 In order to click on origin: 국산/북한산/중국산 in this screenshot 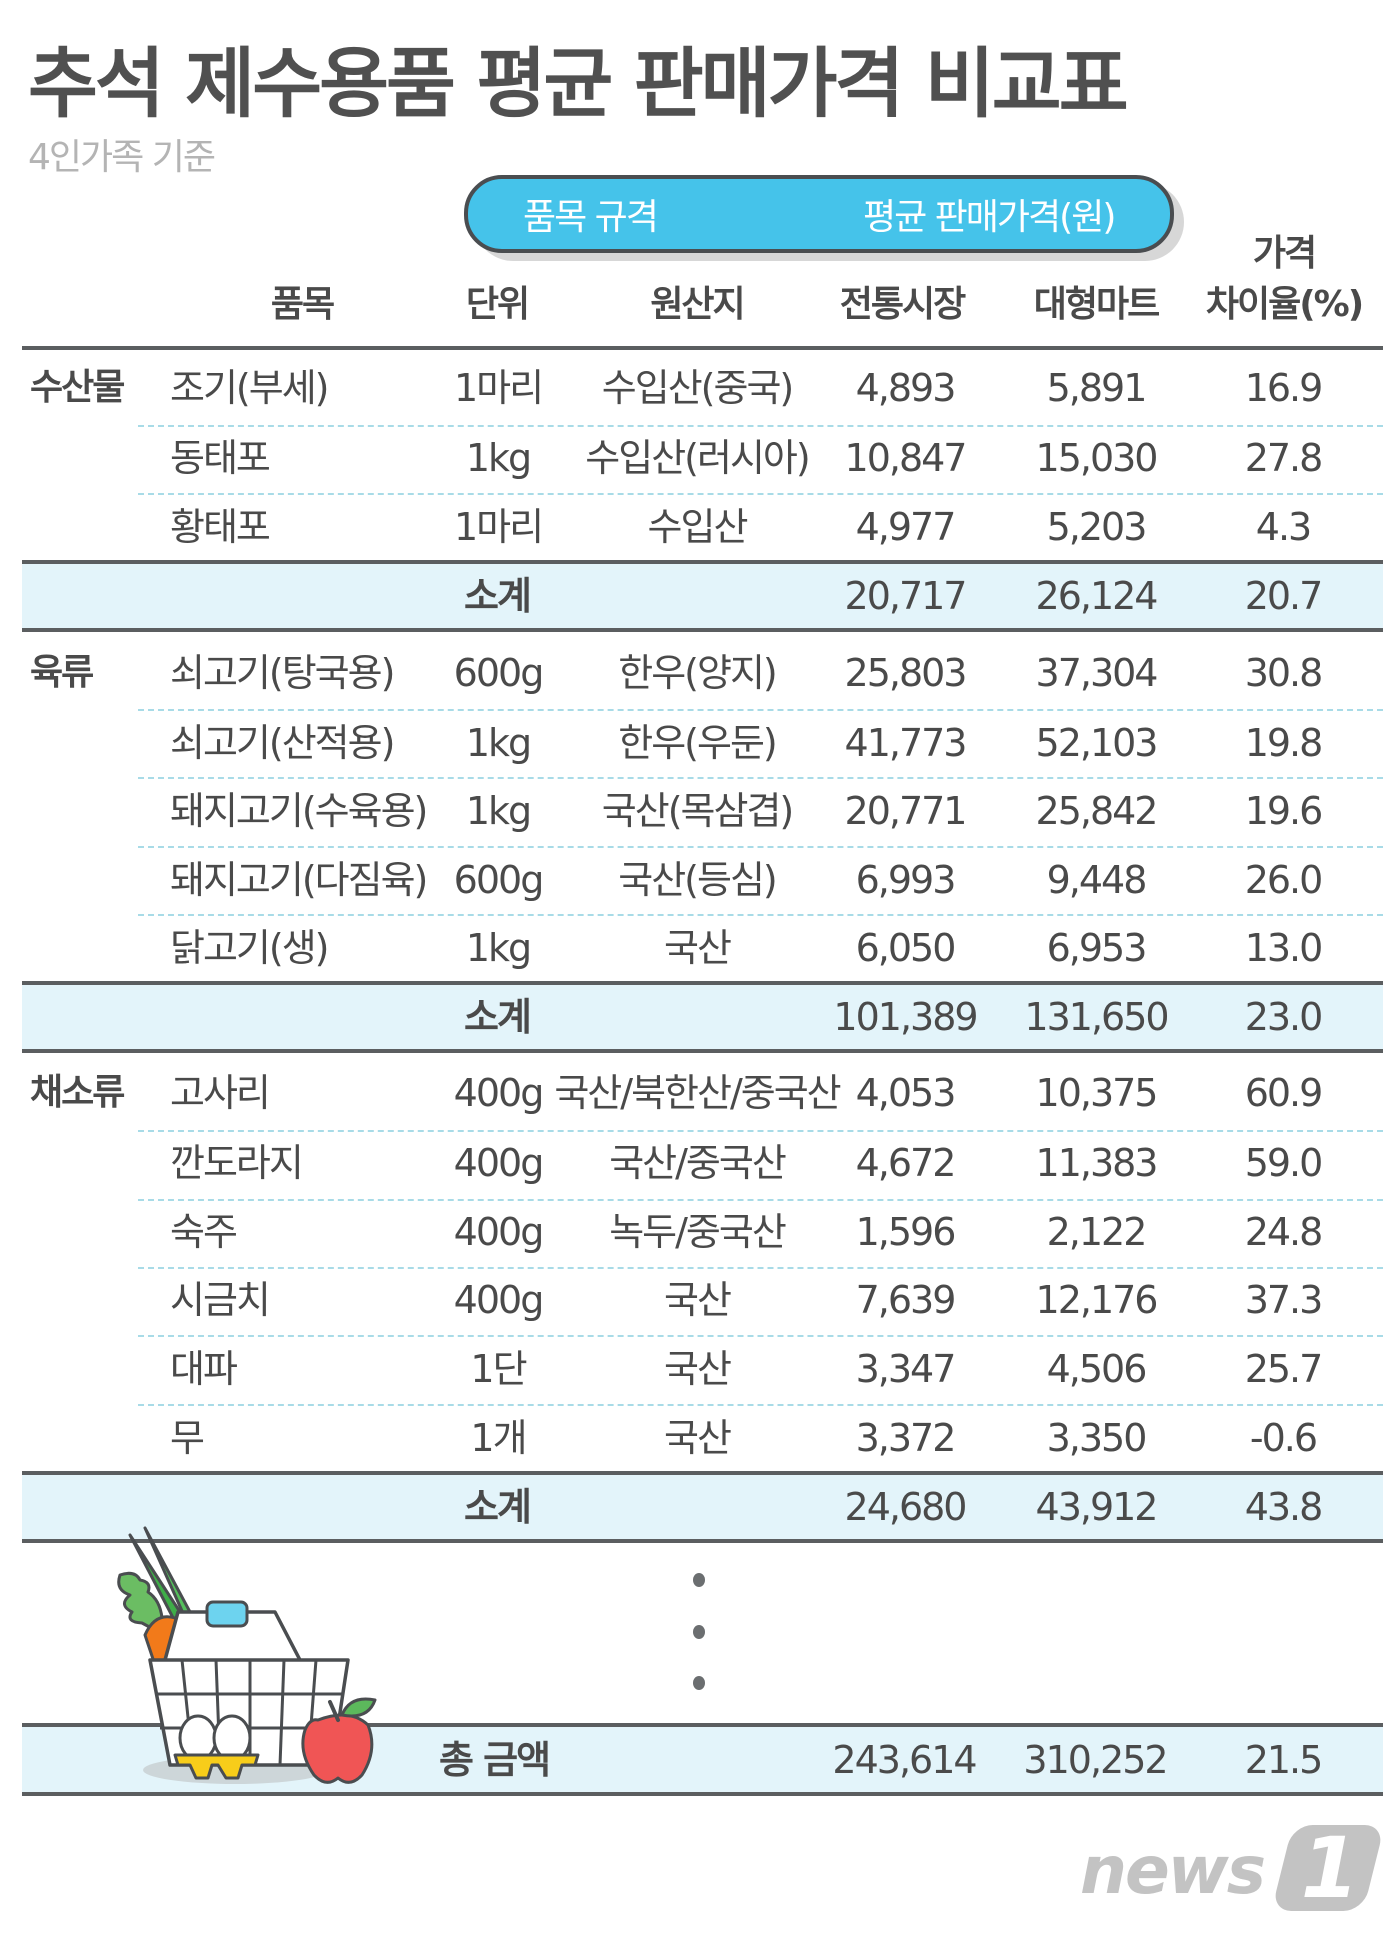, I will do `click(697, 1093)`.